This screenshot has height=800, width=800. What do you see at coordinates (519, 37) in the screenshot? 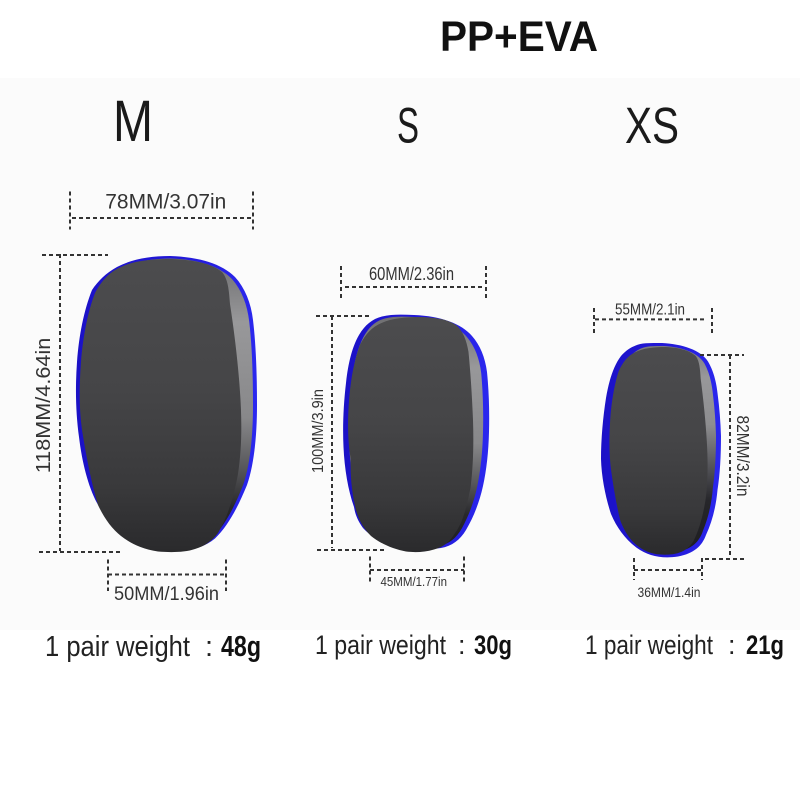
I see `svg-text: PP+EVA` at bounding box center [519, 37].